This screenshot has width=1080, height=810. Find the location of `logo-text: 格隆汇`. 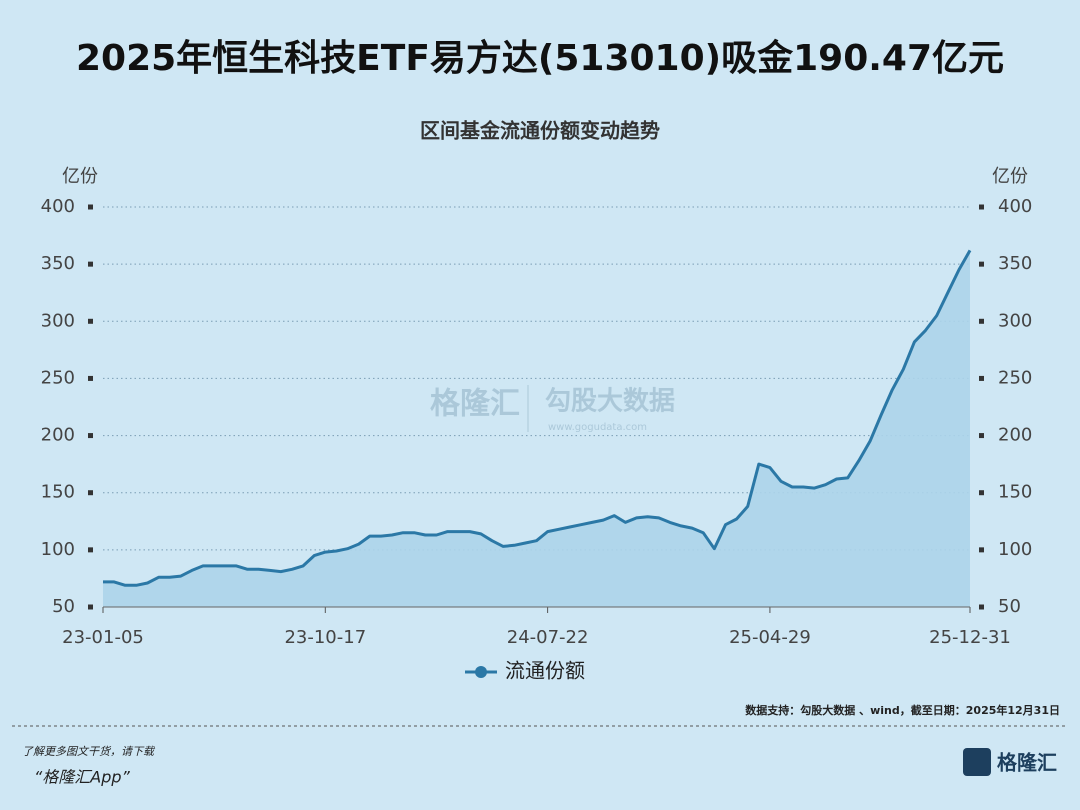

logo-text: 格隆汇 is located at coordinates (1027, 763).